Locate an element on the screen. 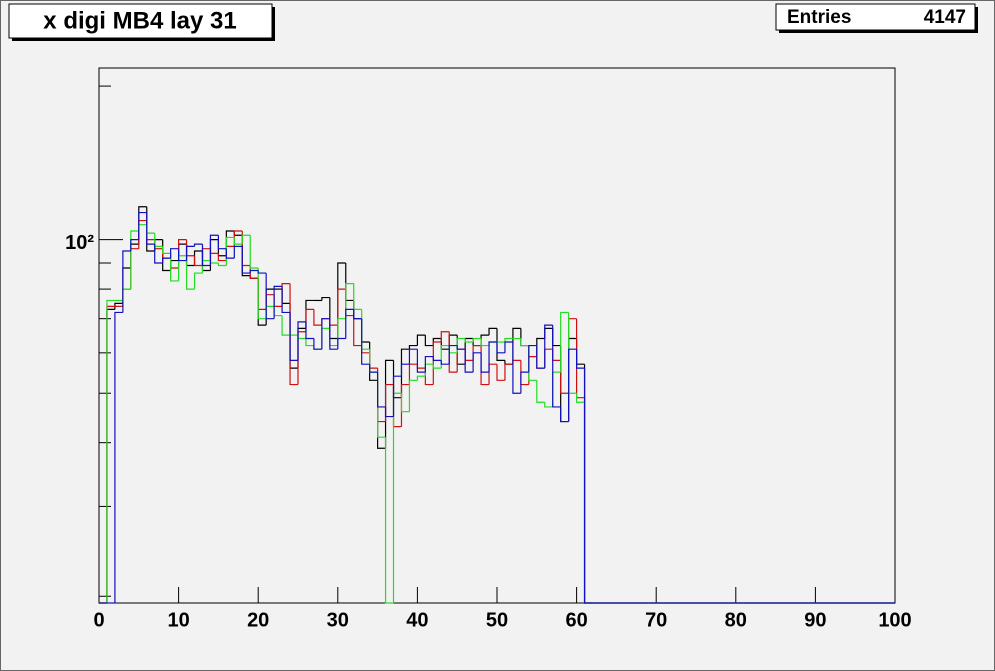  x-tick-label: 80 is located at coordinates (736, 620).